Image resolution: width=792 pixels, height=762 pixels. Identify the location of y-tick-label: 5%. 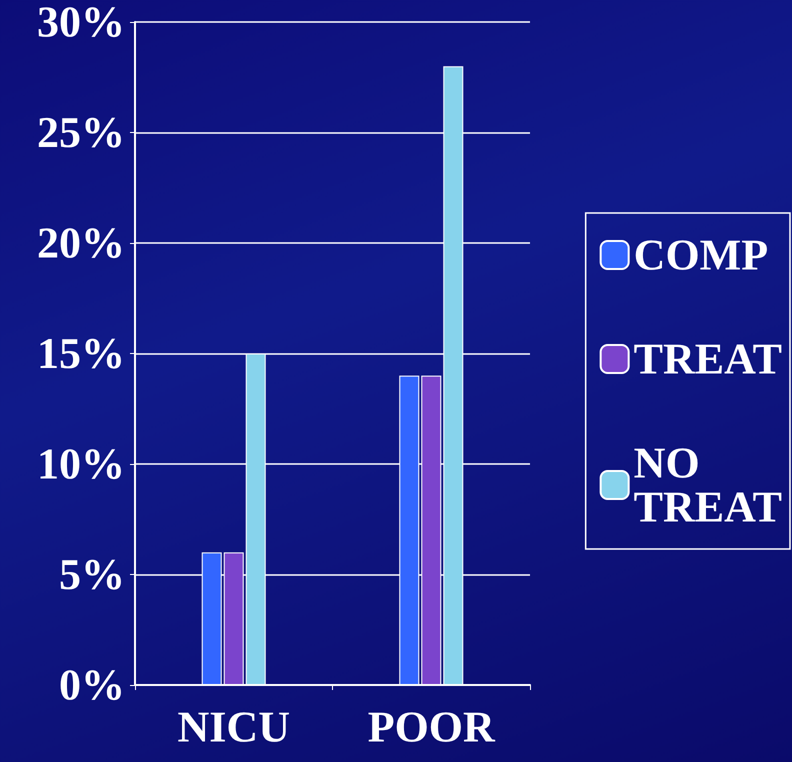
(92, 574).